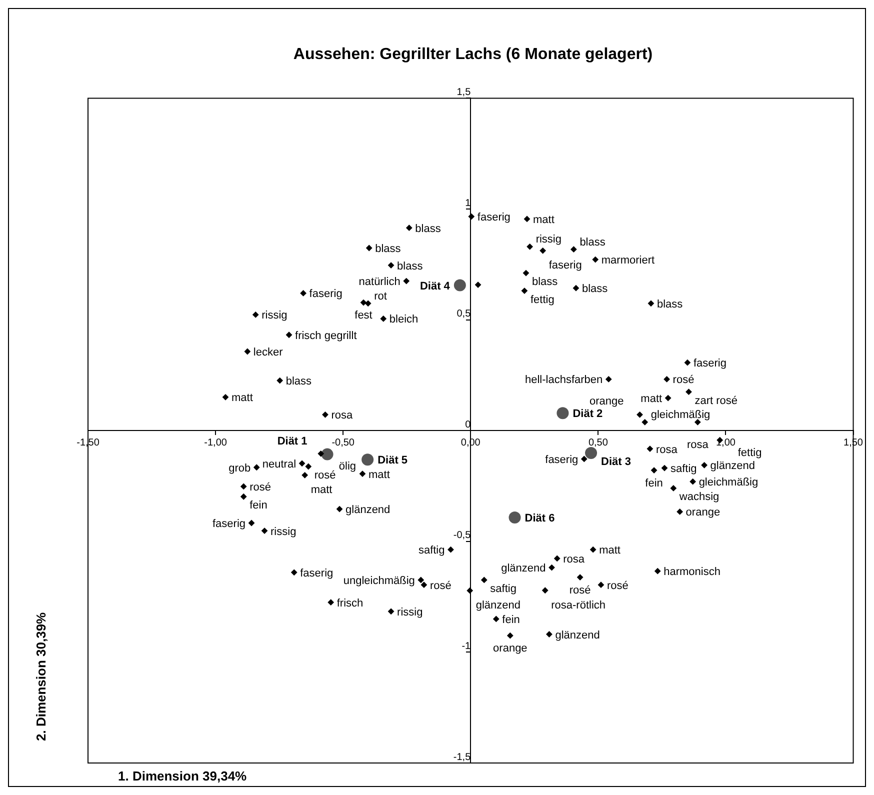 The height and width of the screenshot is (795, 874). I want to click on annotation: grob, so click(239, 468).